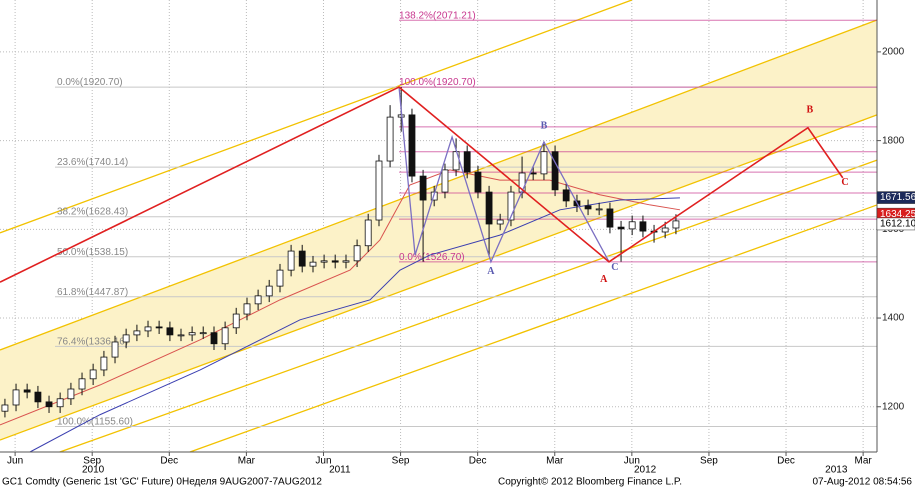  Describe the element at coordinates (92, 162) in the screenshot. I see `fib-label: 23.6%(1740.14)` at that location.